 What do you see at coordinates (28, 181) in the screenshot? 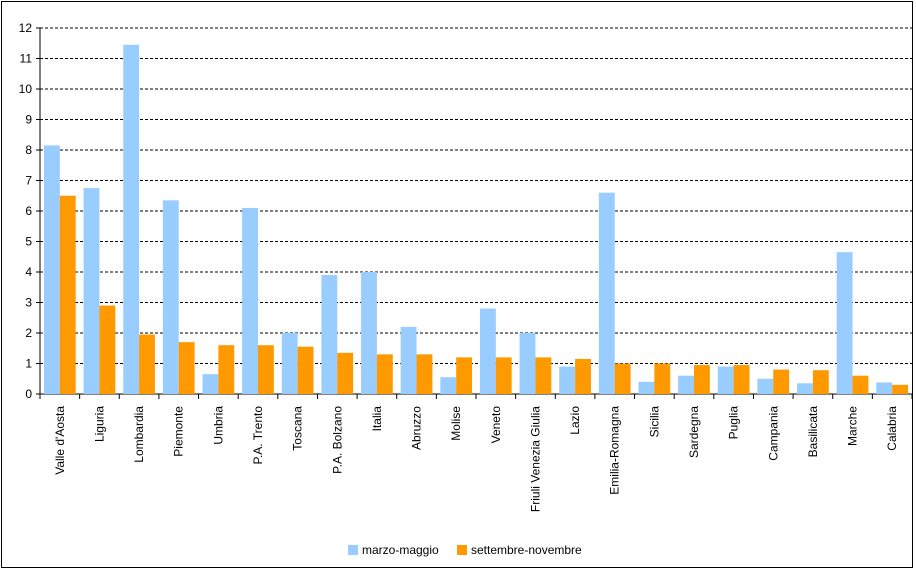
I see `y-tick-label: 7` at bounding box center [28, 181].